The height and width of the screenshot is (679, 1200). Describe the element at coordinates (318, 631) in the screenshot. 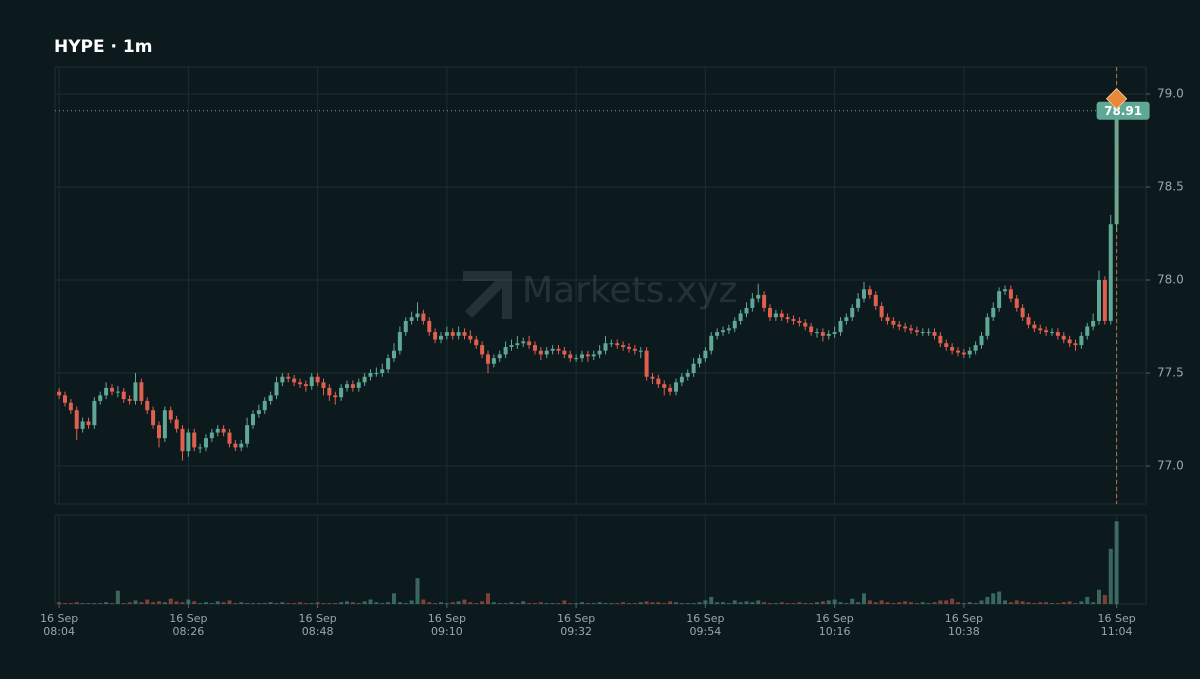

I see `x-tick-label: 08:48` at that location.